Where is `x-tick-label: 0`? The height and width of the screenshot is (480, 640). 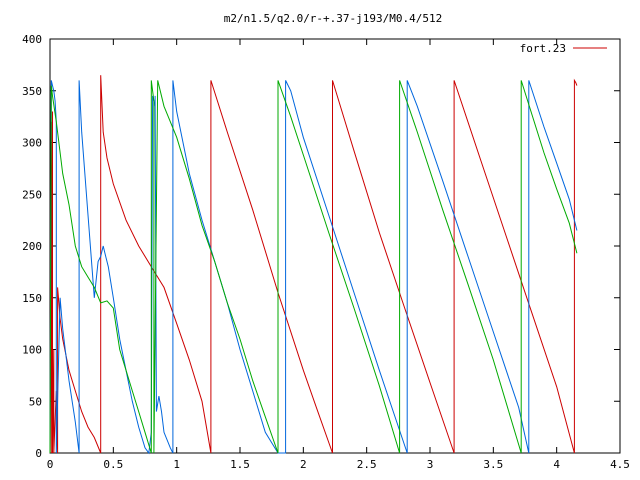 x-tick-label: 0 is located at coordinates (50, 464).